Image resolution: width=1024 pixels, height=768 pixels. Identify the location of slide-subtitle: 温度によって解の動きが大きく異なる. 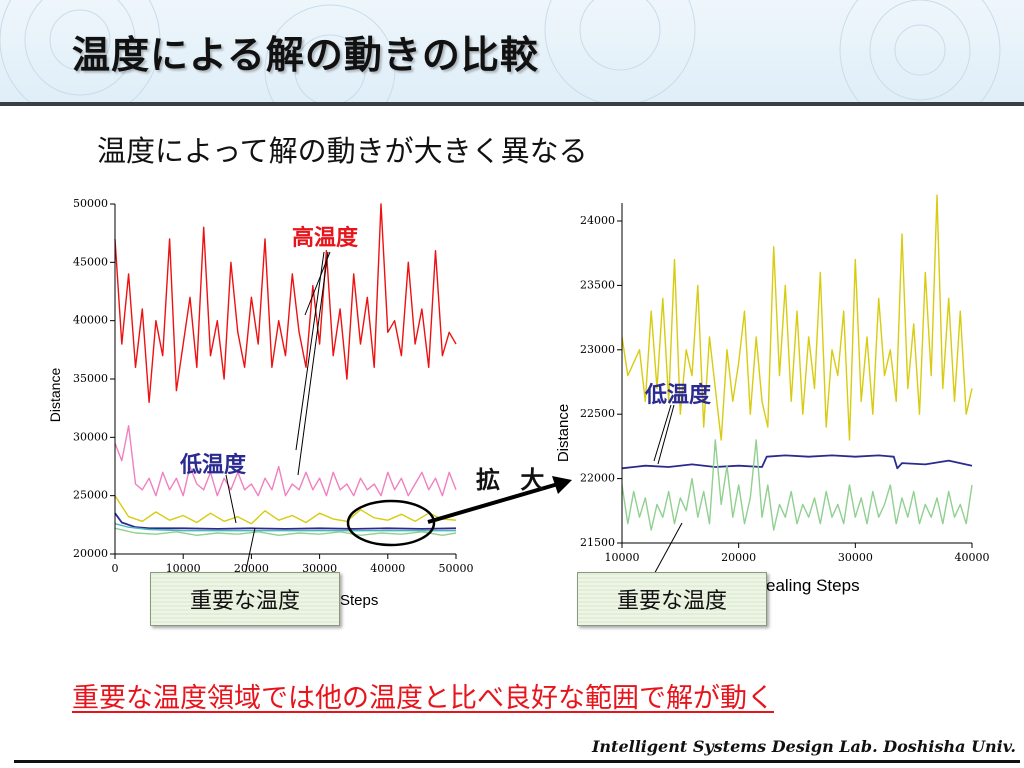
(342, 151).